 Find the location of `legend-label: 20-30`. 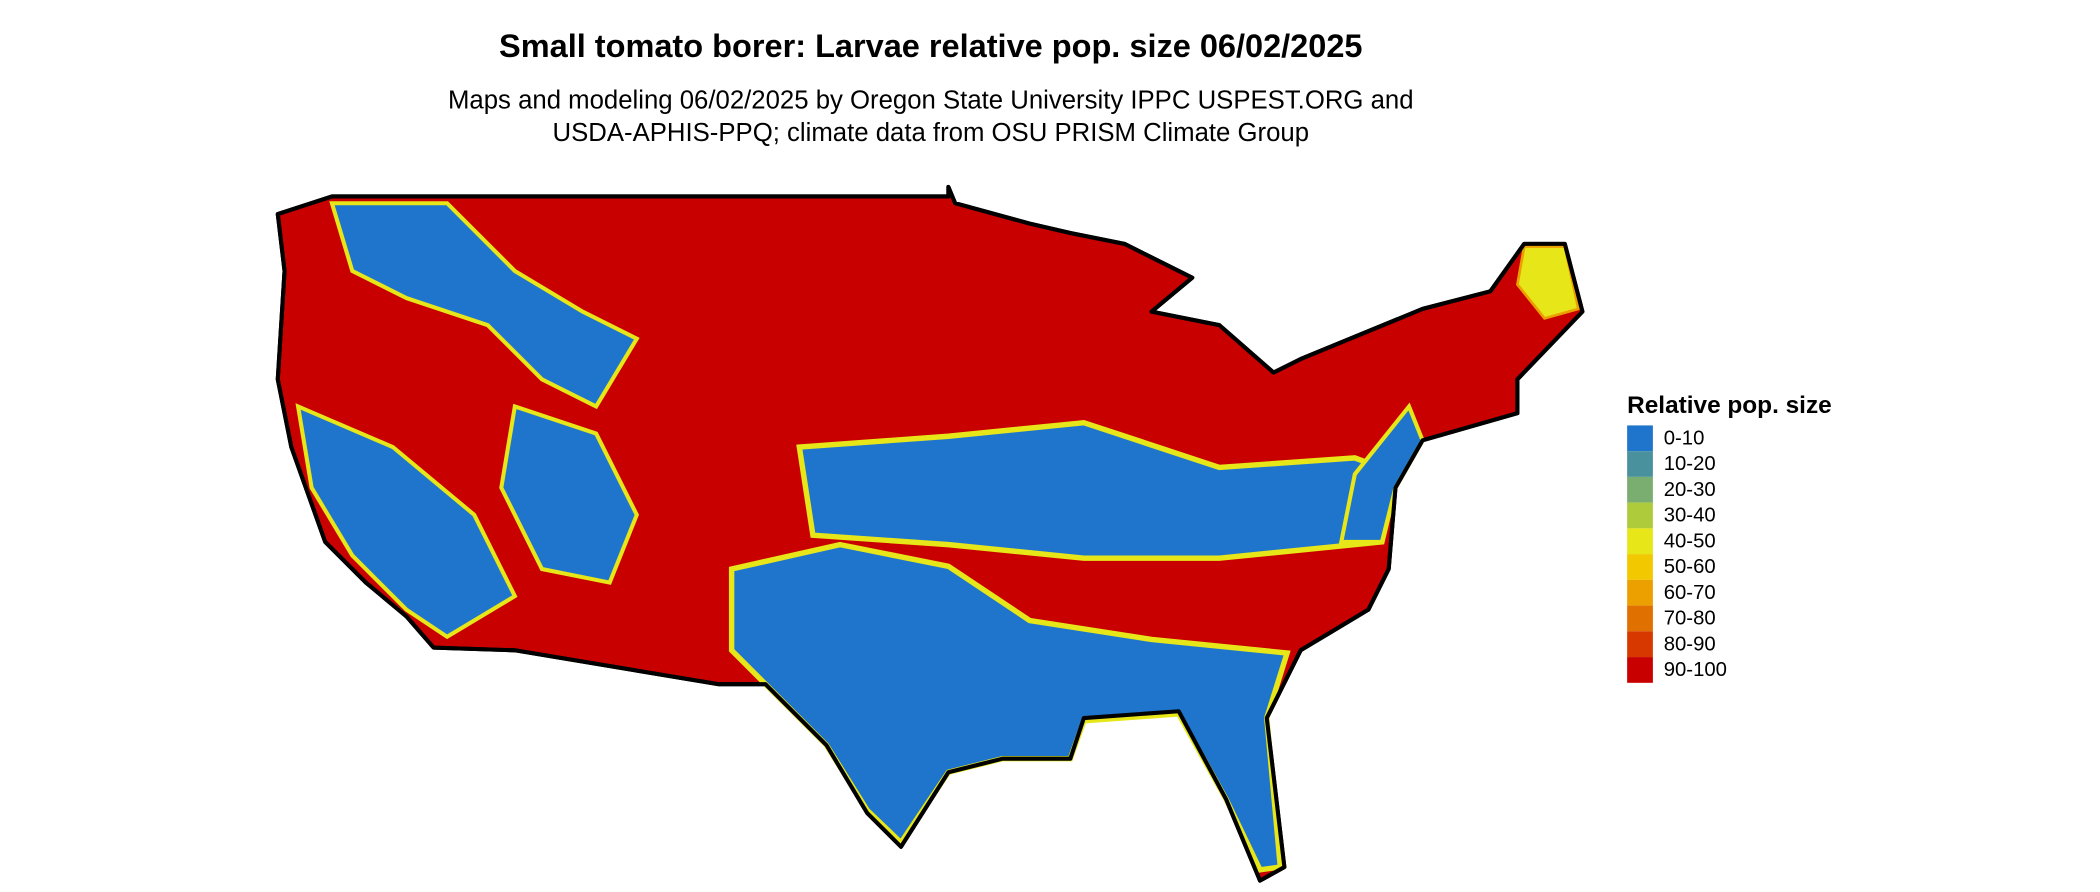

legend-label: 20-30 is located at coordinates (1690, 490).